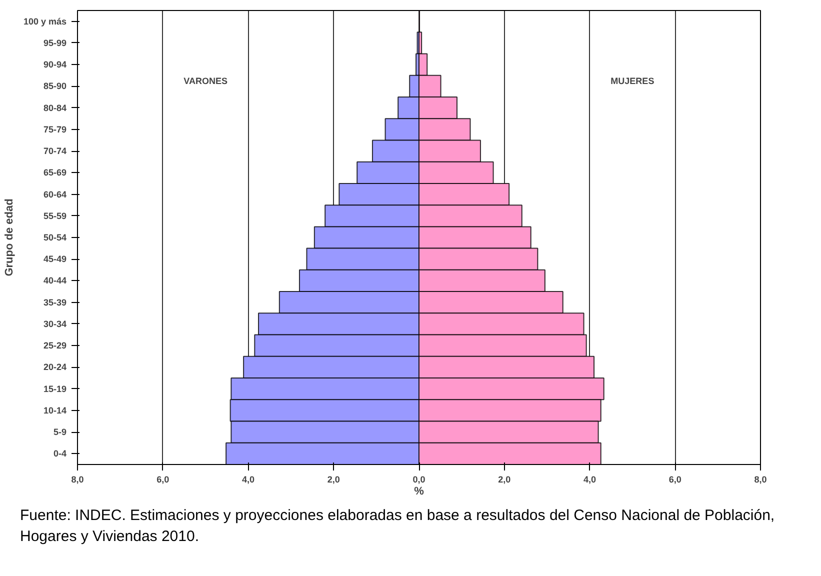 The image size is (821, 576). Describe the element at coordinates (55, 281) in the screenshot. I see `y-tick-label: 40-44` at that location.